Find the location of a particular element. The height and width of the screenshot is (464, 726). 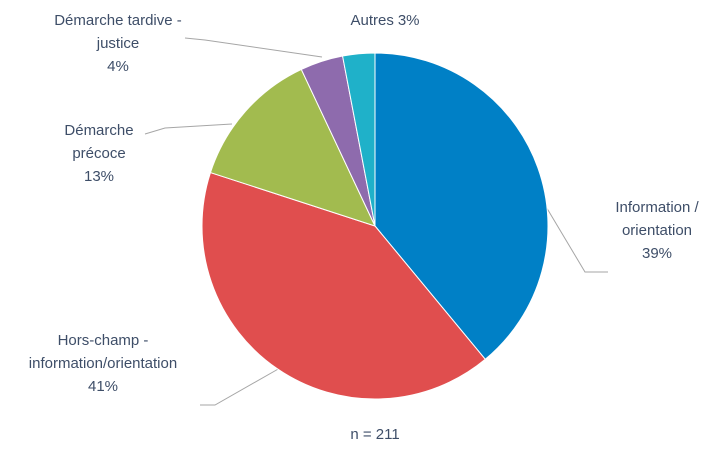

slice-label: Autres 3% is located at coordinates (385, 20).